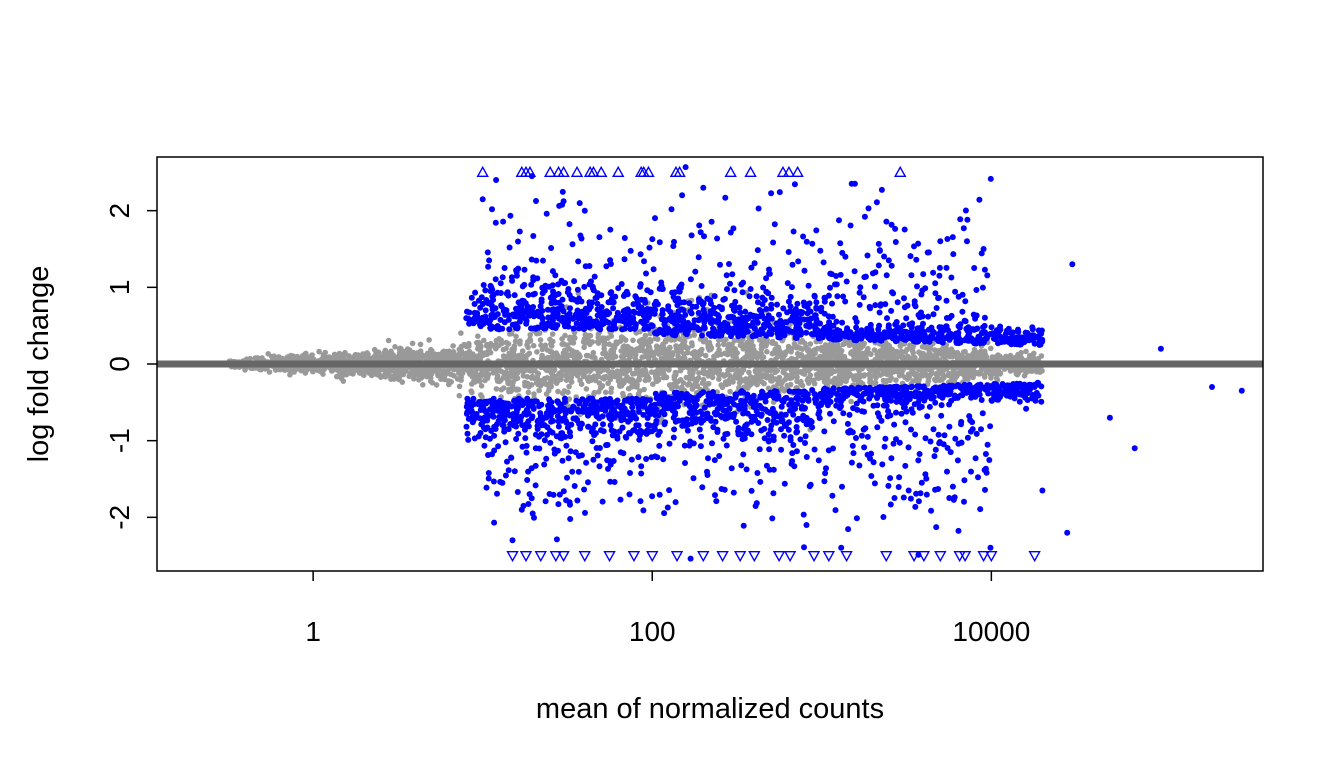 This screenshot has height=768, width=1344. Describe the element at coordinates (478, 336) in the screenshot. I see `data-point-1922` at that location.